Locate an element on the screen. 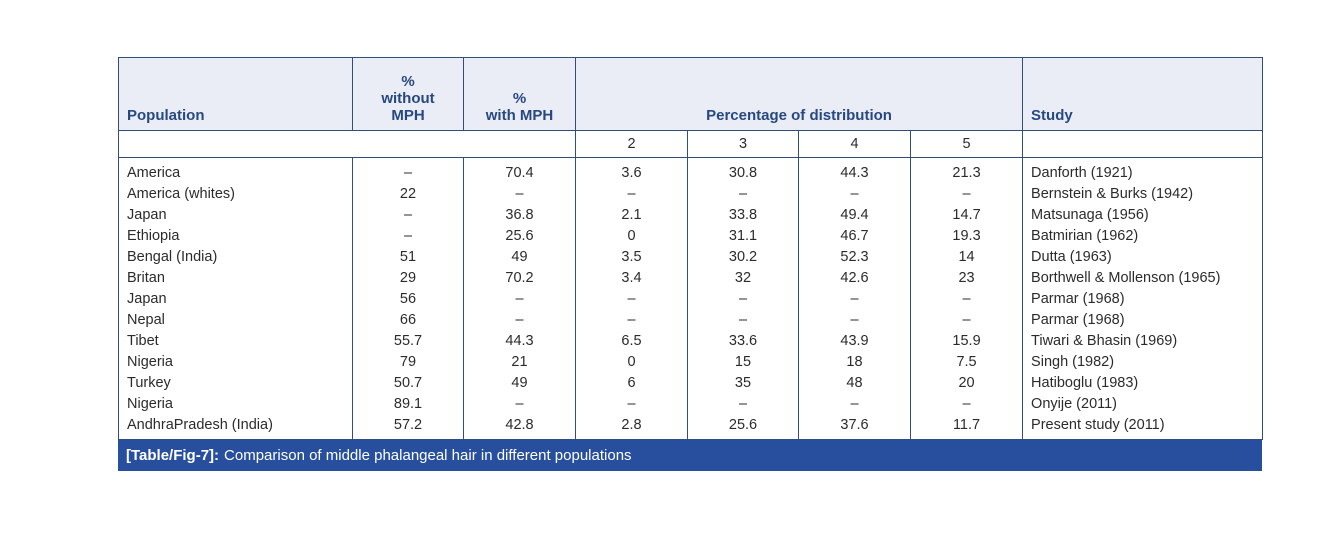  study-cell: Bernstein & Burks (1942) is located at coordinates (1143, 194).